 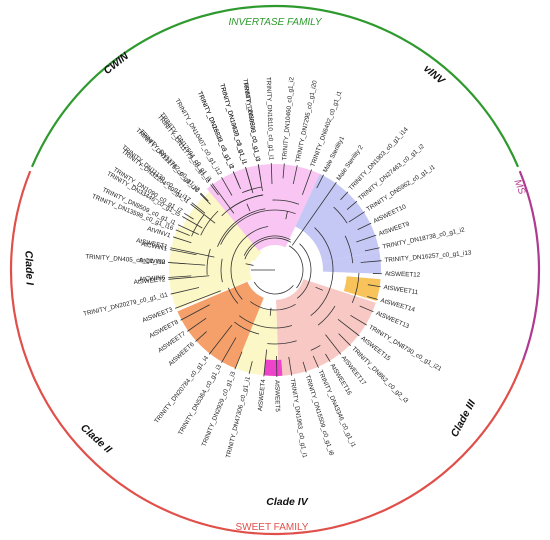 I want to click on leaf-label: AtCWIN2, so click(x=152, y=261).